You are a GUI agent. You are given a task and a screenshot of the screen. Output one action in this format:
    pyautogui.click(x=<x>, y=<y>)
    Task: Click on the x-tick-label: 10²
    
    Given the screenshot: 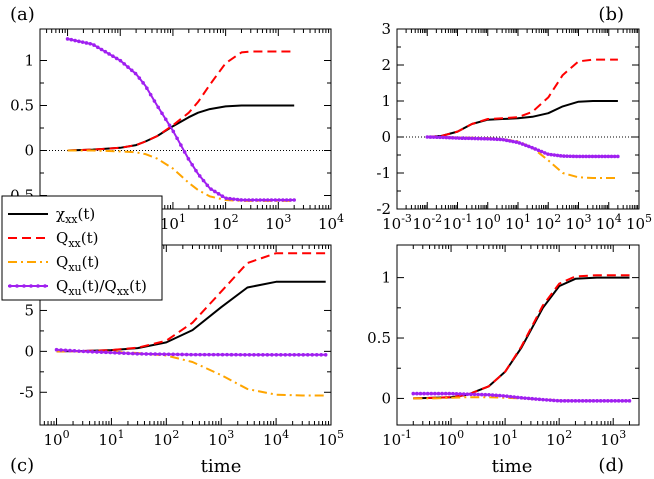 What is the action you would take?
    pyautogui.click(x=166, y=438)
    